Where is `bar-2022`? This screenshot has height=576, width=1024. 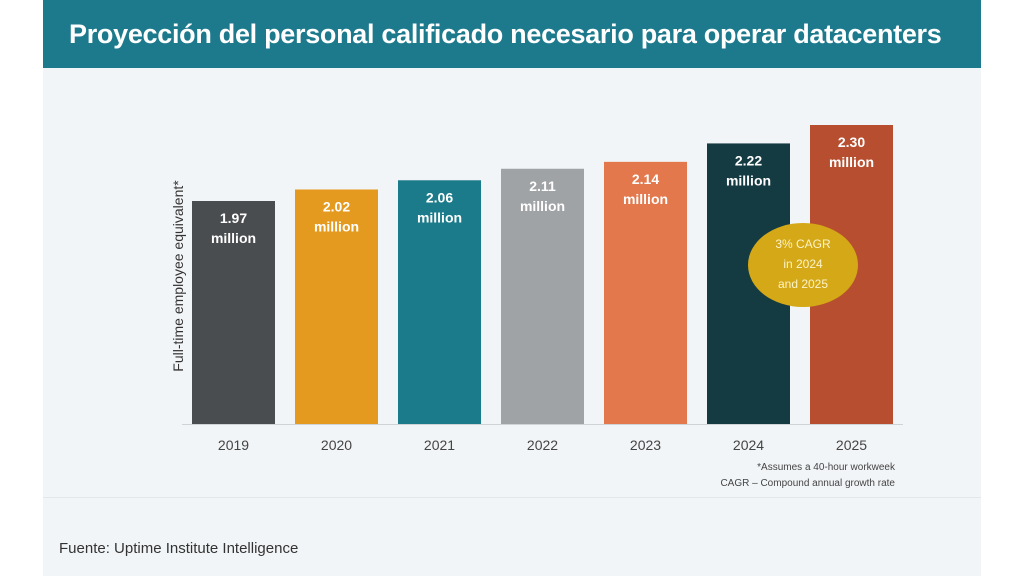
bar-2022 is located at coordinates (542, 296).